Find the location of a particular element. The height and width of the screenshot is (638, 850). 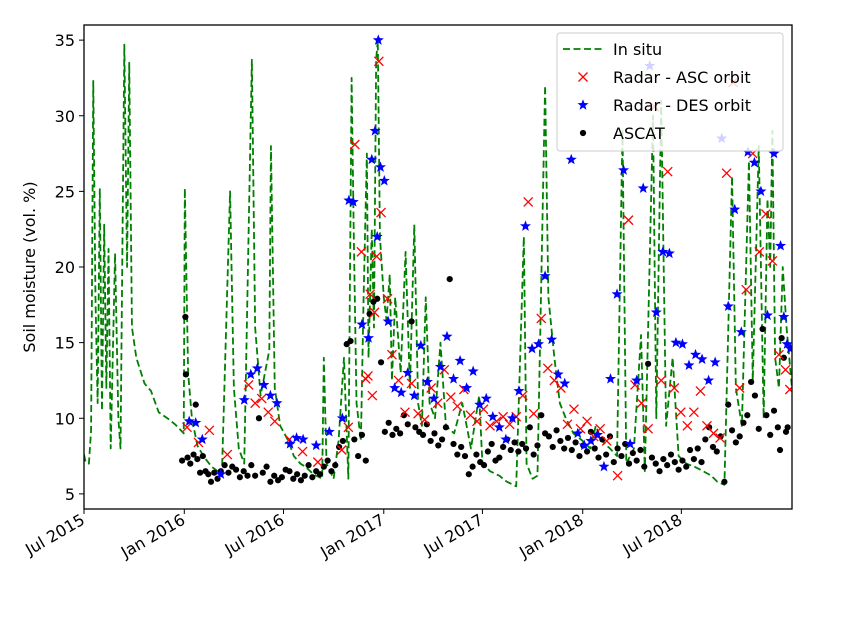

y-axis-title: Soil moisture (vol. %) is located at coordinates (29, 266).